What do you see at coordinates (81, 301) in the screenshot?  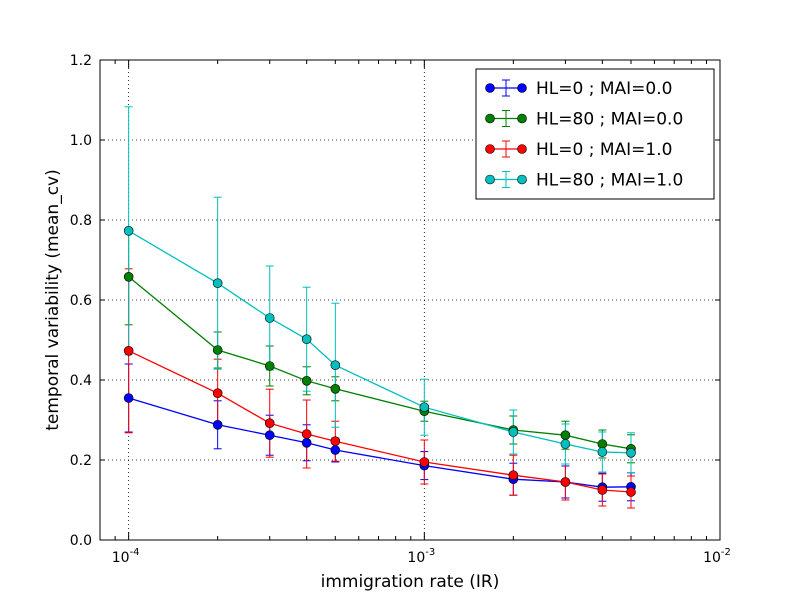 I see `y-tick-label: 0.6` at bounding box center [81, 301].